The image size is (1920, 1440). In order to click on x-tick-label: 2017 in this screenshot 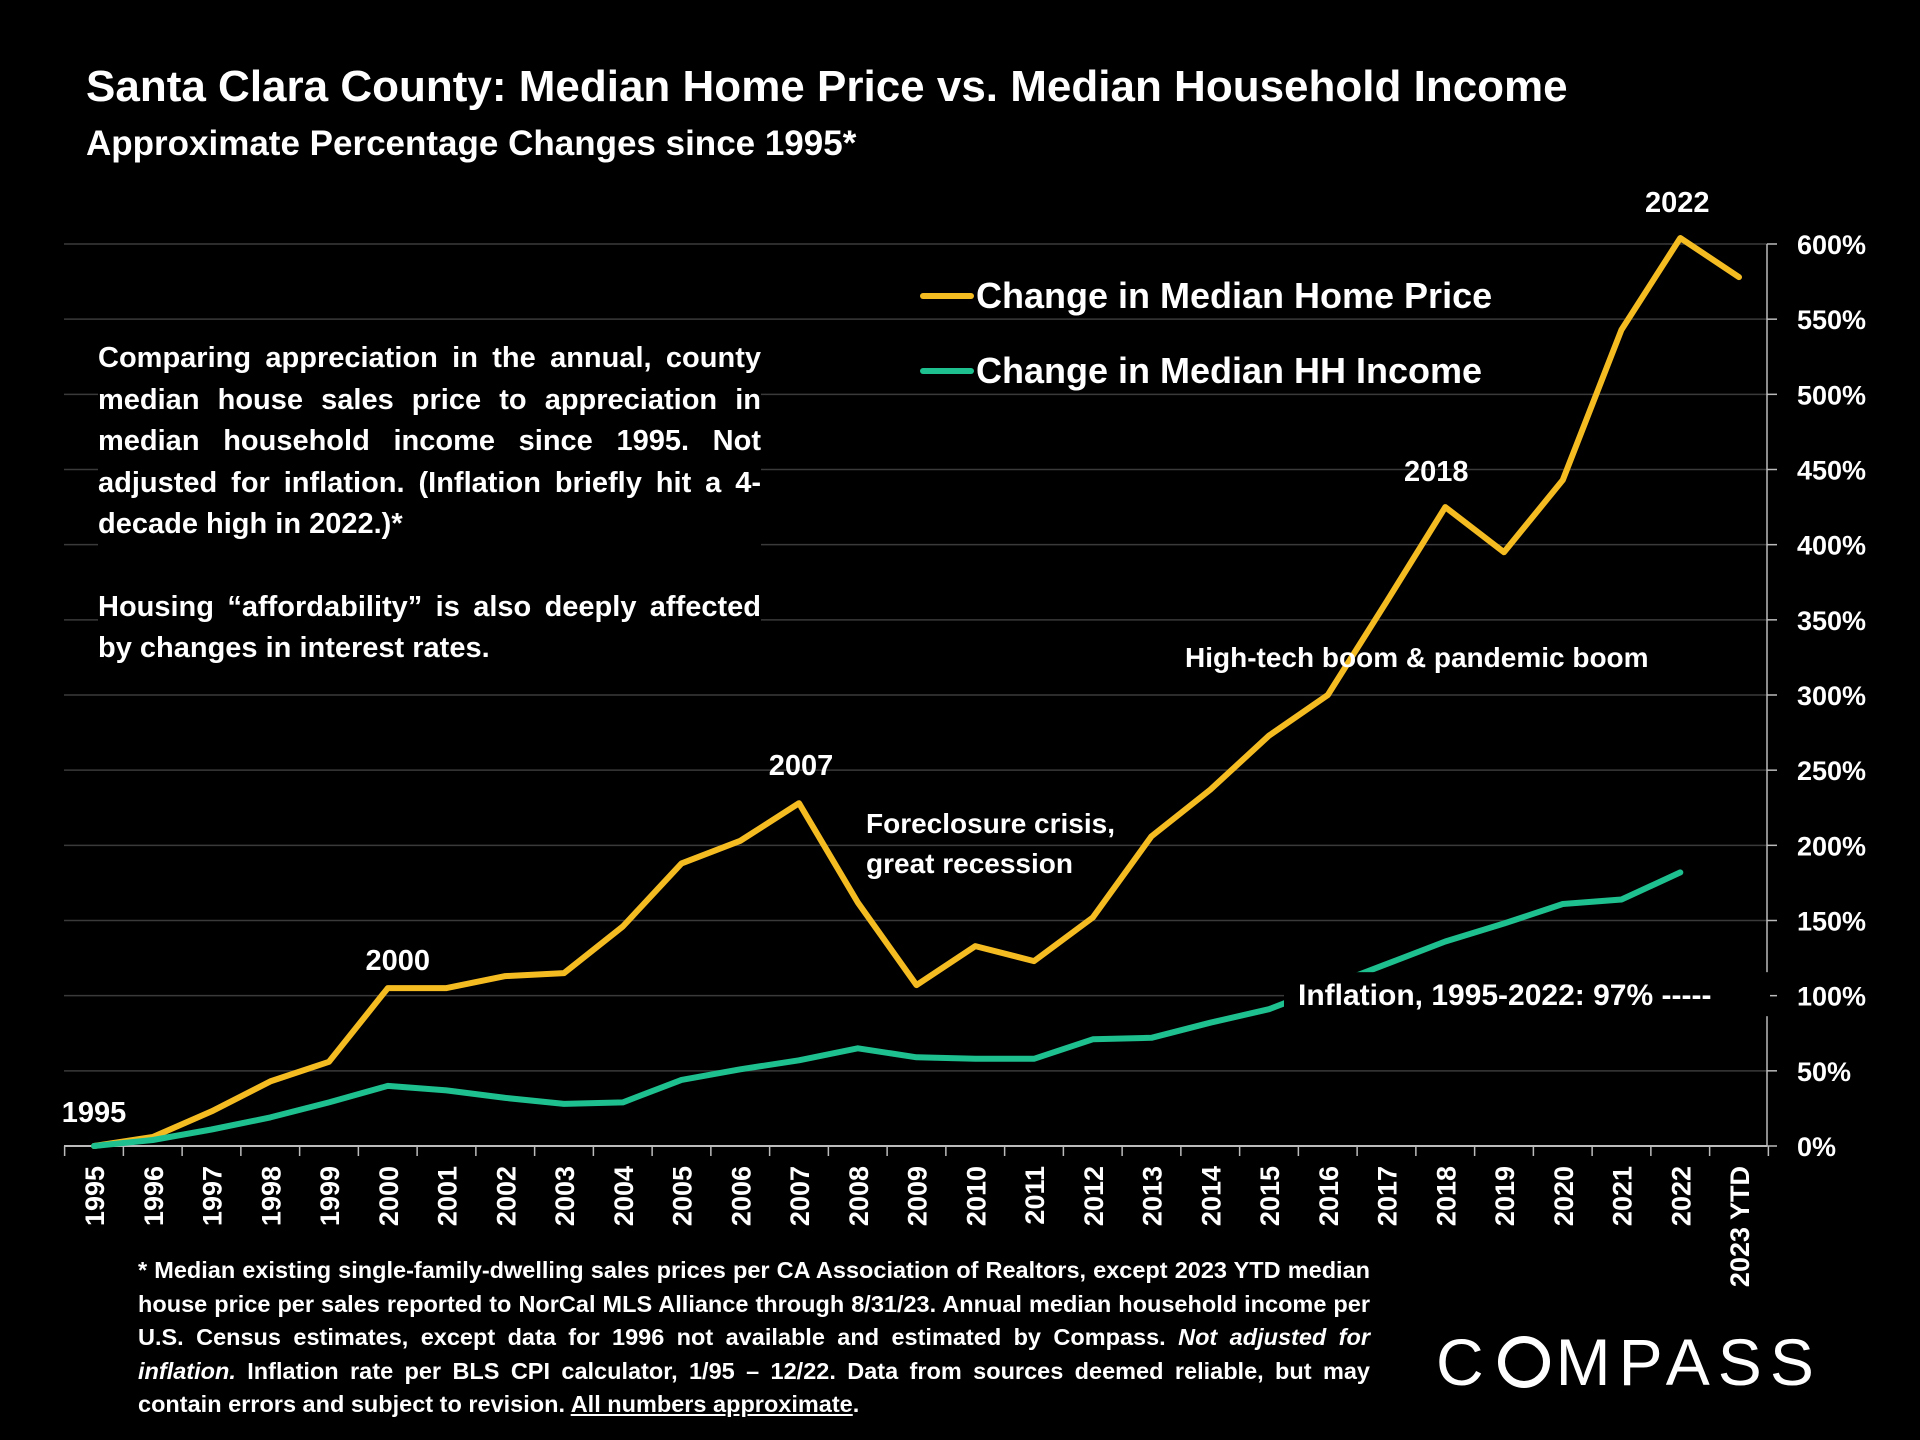, I will do `click(1388, 1196)`.